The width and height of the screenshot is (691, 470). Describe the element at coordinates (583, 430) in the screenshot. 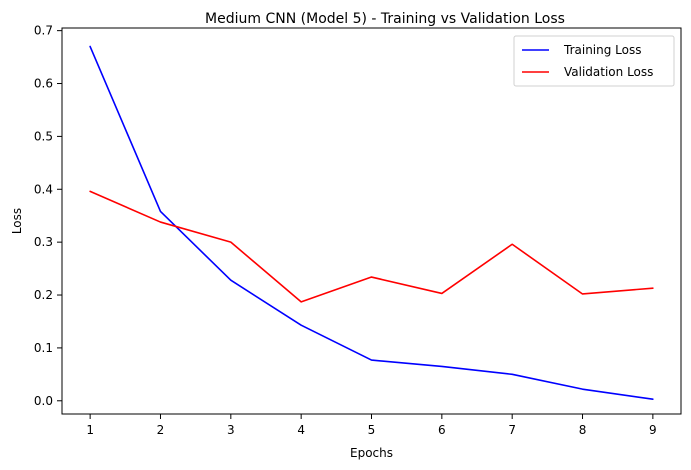

I see `x-tick-label: 8` at that location.